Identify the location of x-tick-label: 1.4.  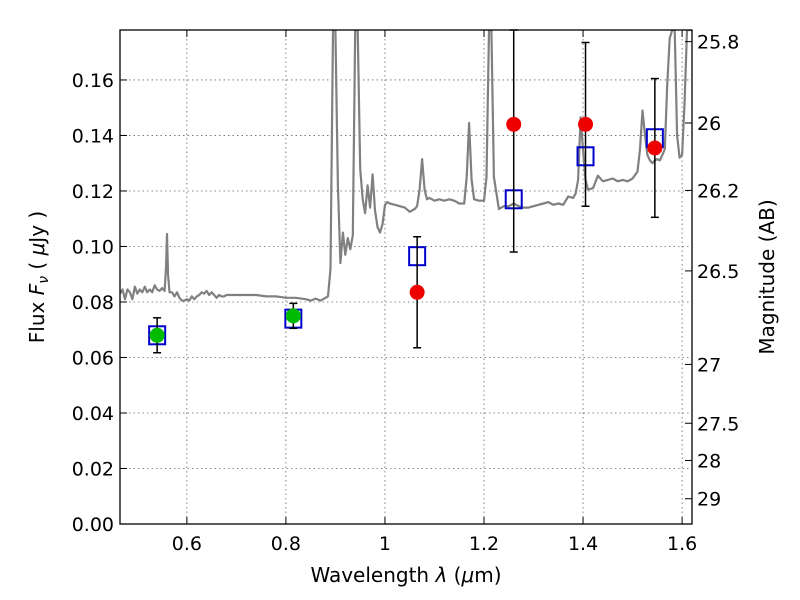
(583, 544).